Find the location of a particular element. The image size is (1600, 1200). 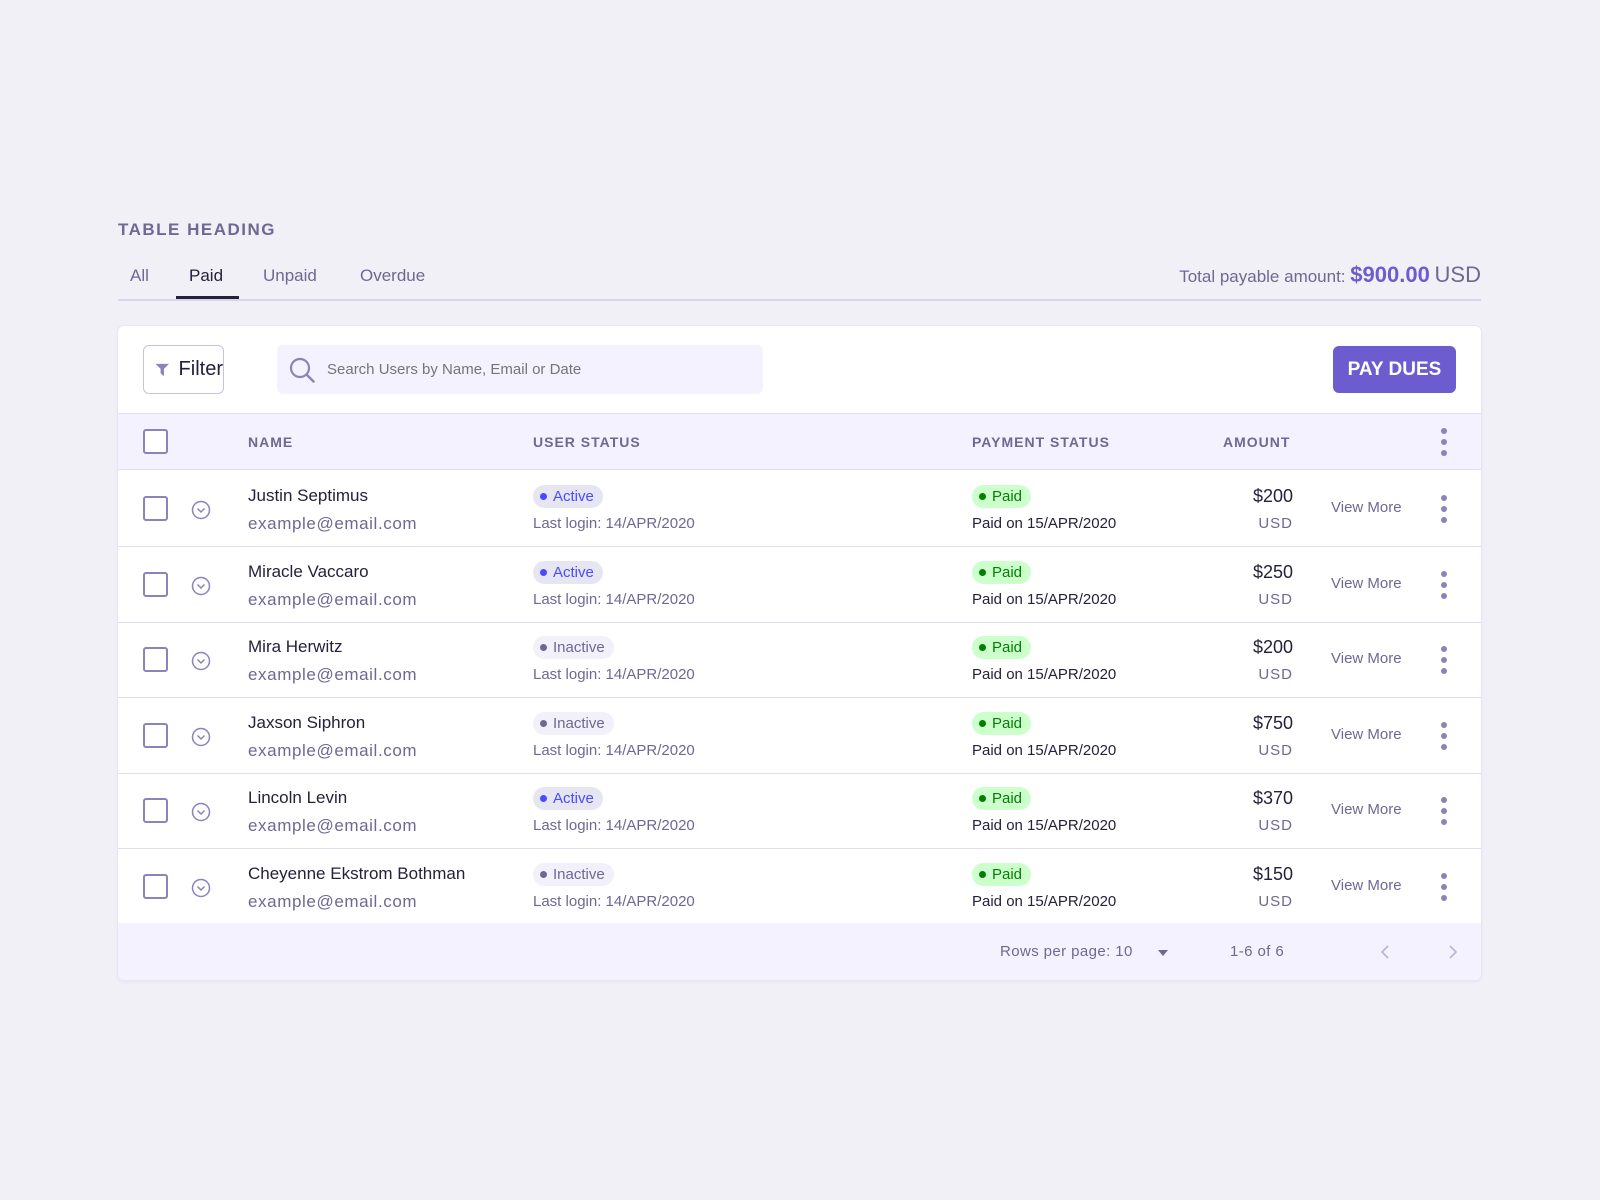

user-status-label: Active is located at coordinates (573, 496).